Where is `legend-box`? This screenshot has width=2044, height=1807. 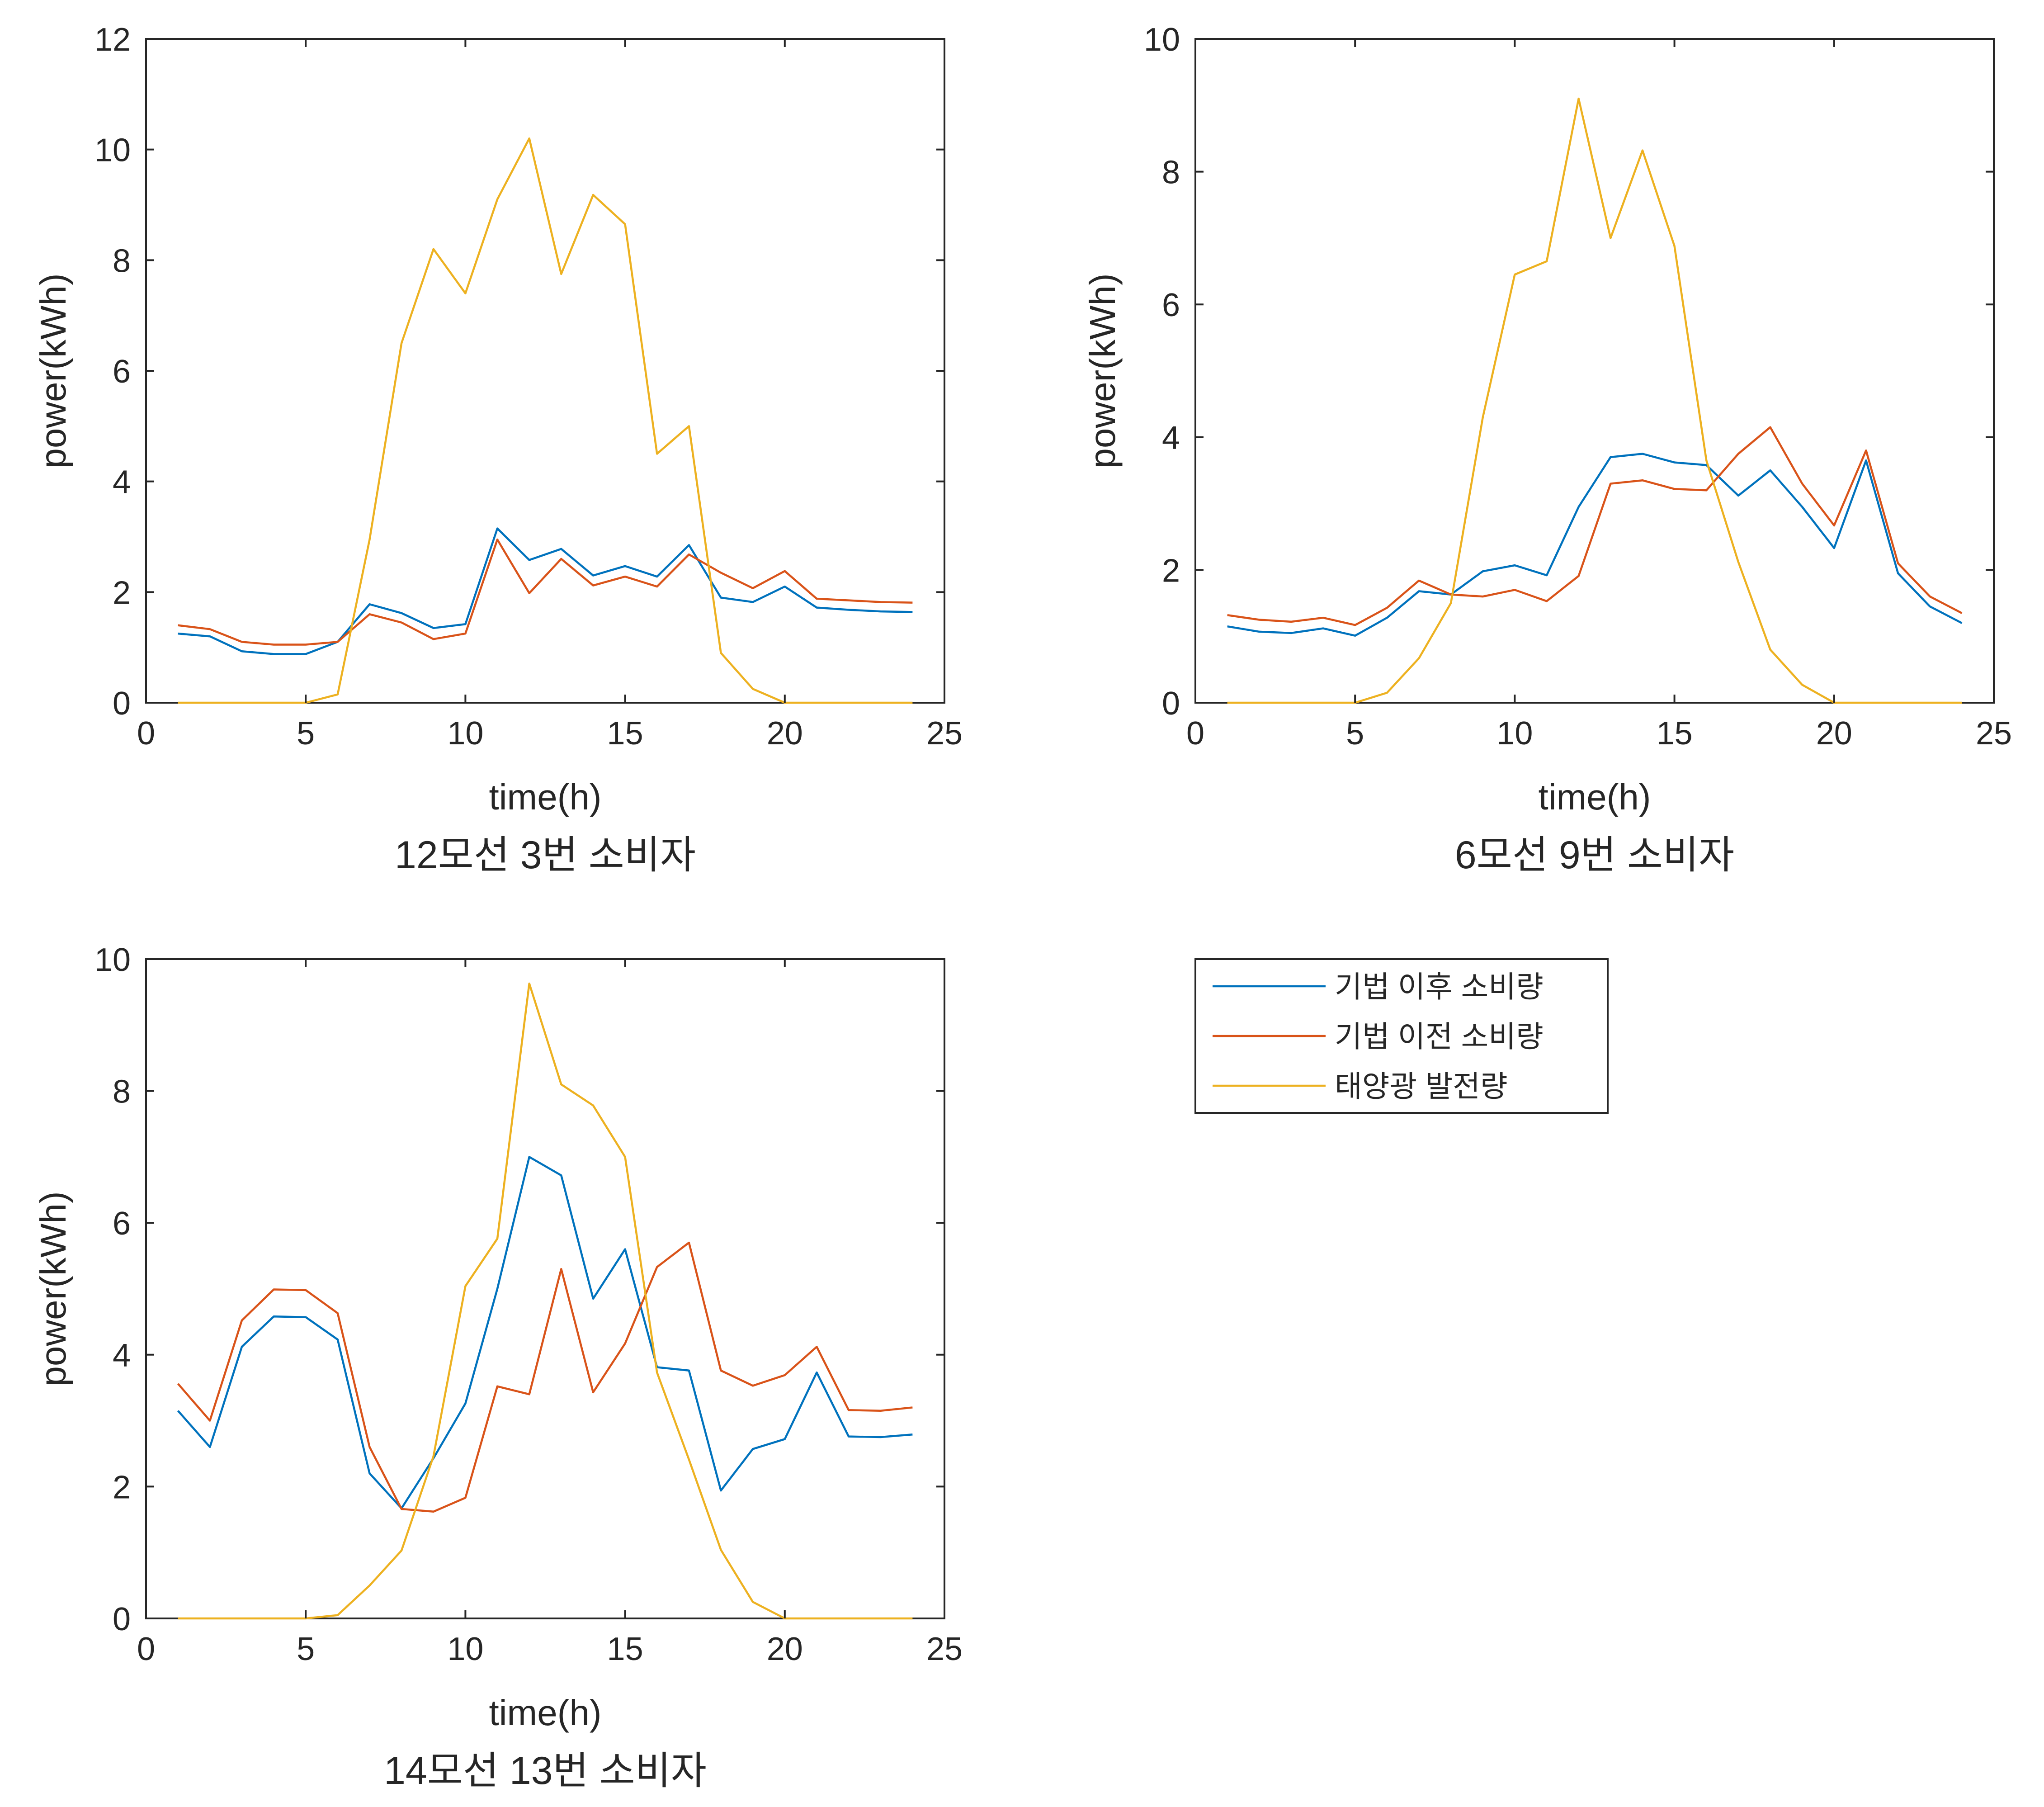
legend-box is located at coordinates (1401, 1036).